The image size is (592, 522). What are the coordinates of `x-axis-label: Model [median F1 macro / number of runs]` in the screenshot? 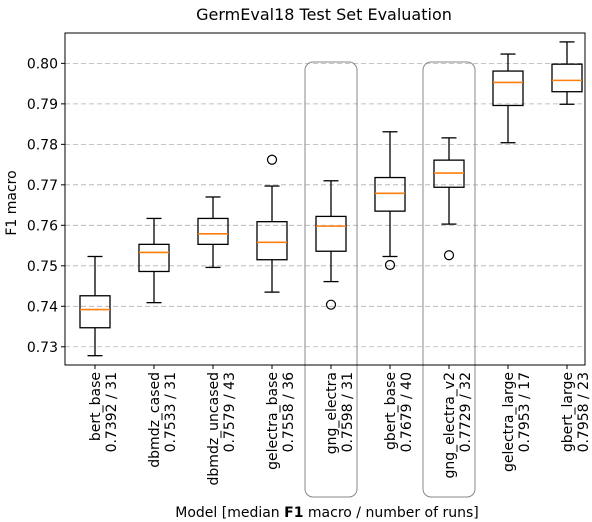 It's located at (327, 513).